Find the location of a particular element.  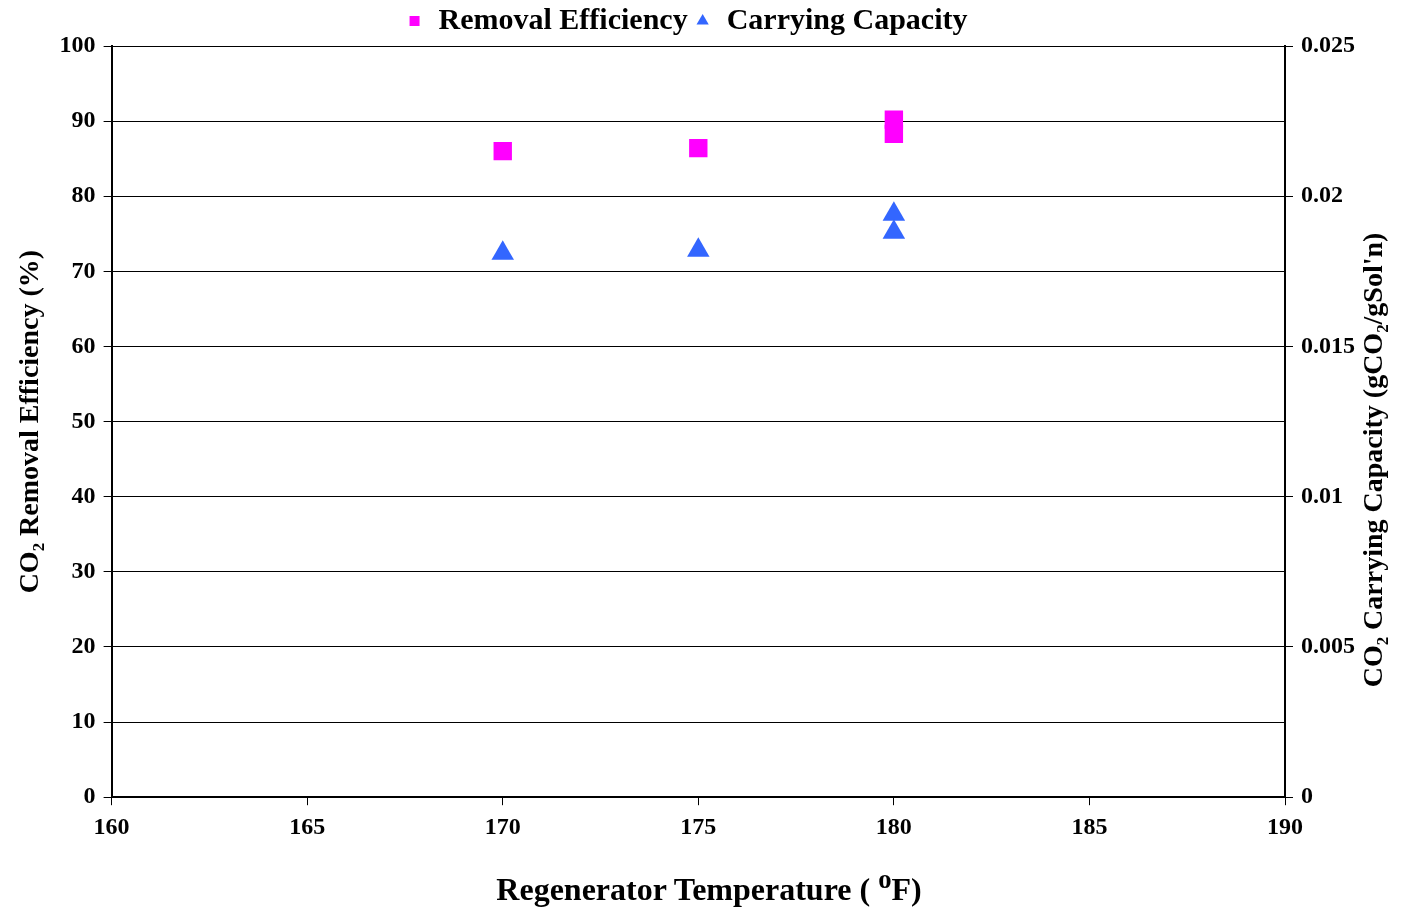

y-tick-label: 60 is located at coordinates (83, 344).